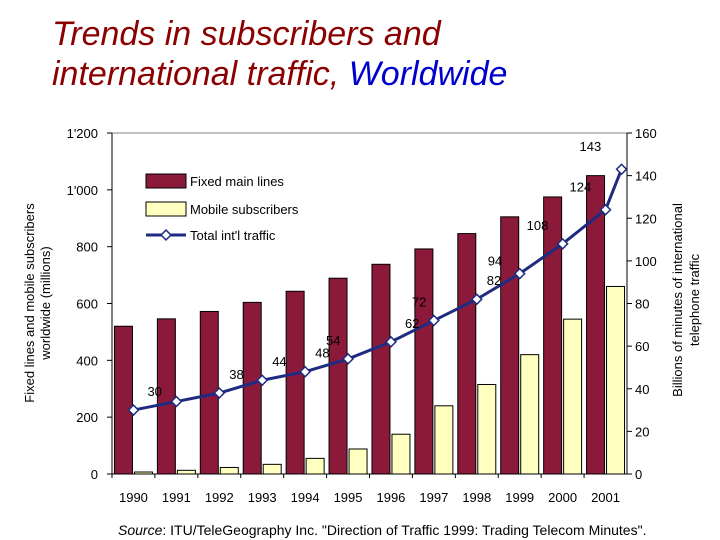 This screenshot has width=720, height=540. What do you see at coordinates (412, 323) in the screenshot?
I see `point-label-1996: 62` at bounding box center [412, 323].